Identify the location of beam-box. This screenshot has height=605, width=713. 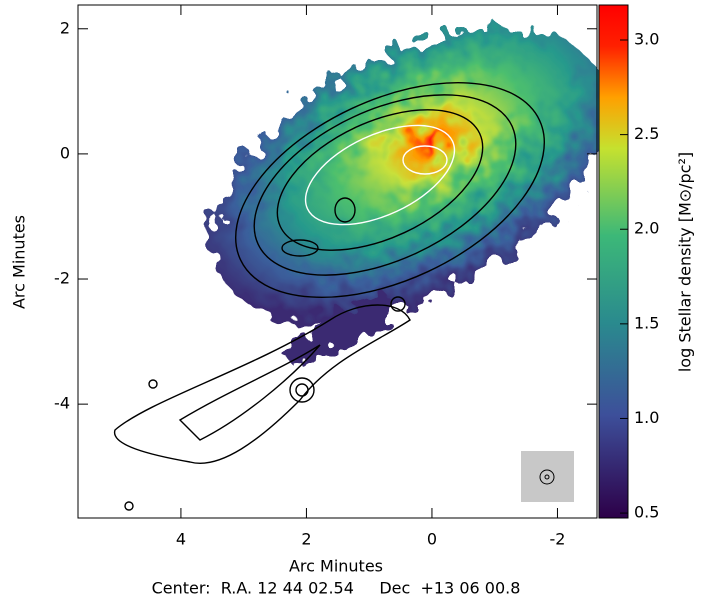
(547, 476).